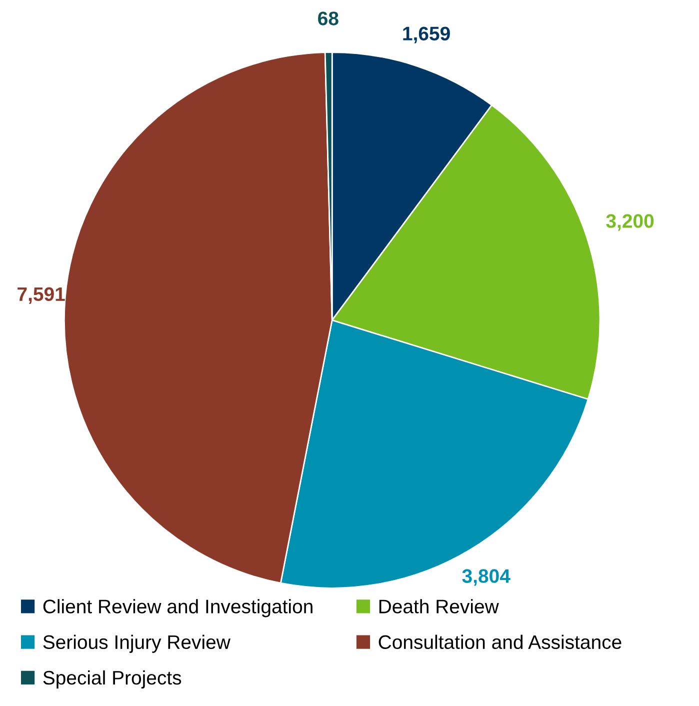  Describe the element at coordinates (630, 222) in the screenshot. I see `data-label: 3,200` at that location.